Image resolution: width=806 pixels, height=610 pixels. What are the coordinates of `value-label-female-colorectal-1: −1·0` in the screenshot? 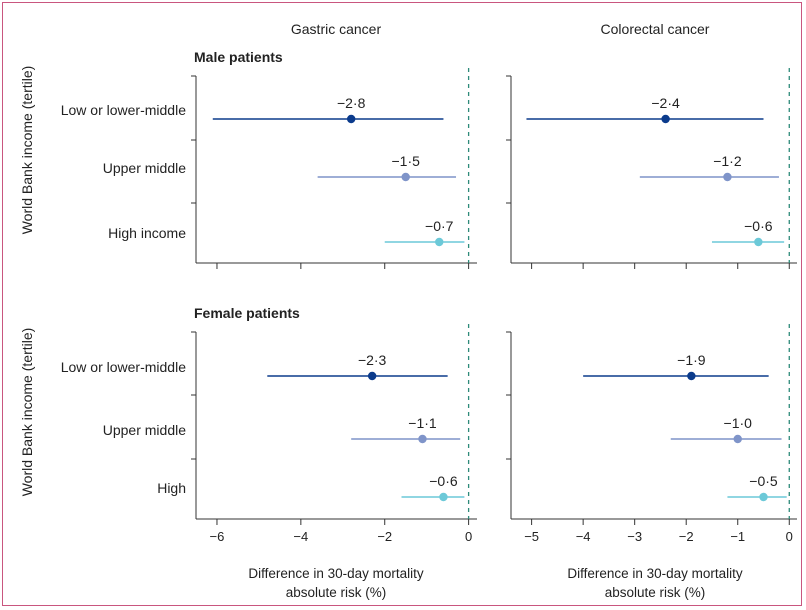 It's located at (738, 423).